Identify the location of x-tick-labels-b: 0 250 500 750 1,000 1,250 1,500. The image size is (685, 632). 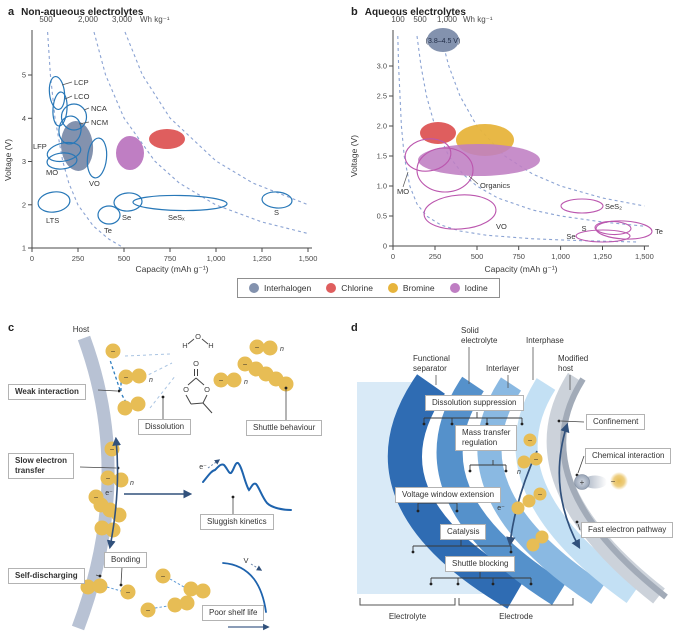
(522, 256).